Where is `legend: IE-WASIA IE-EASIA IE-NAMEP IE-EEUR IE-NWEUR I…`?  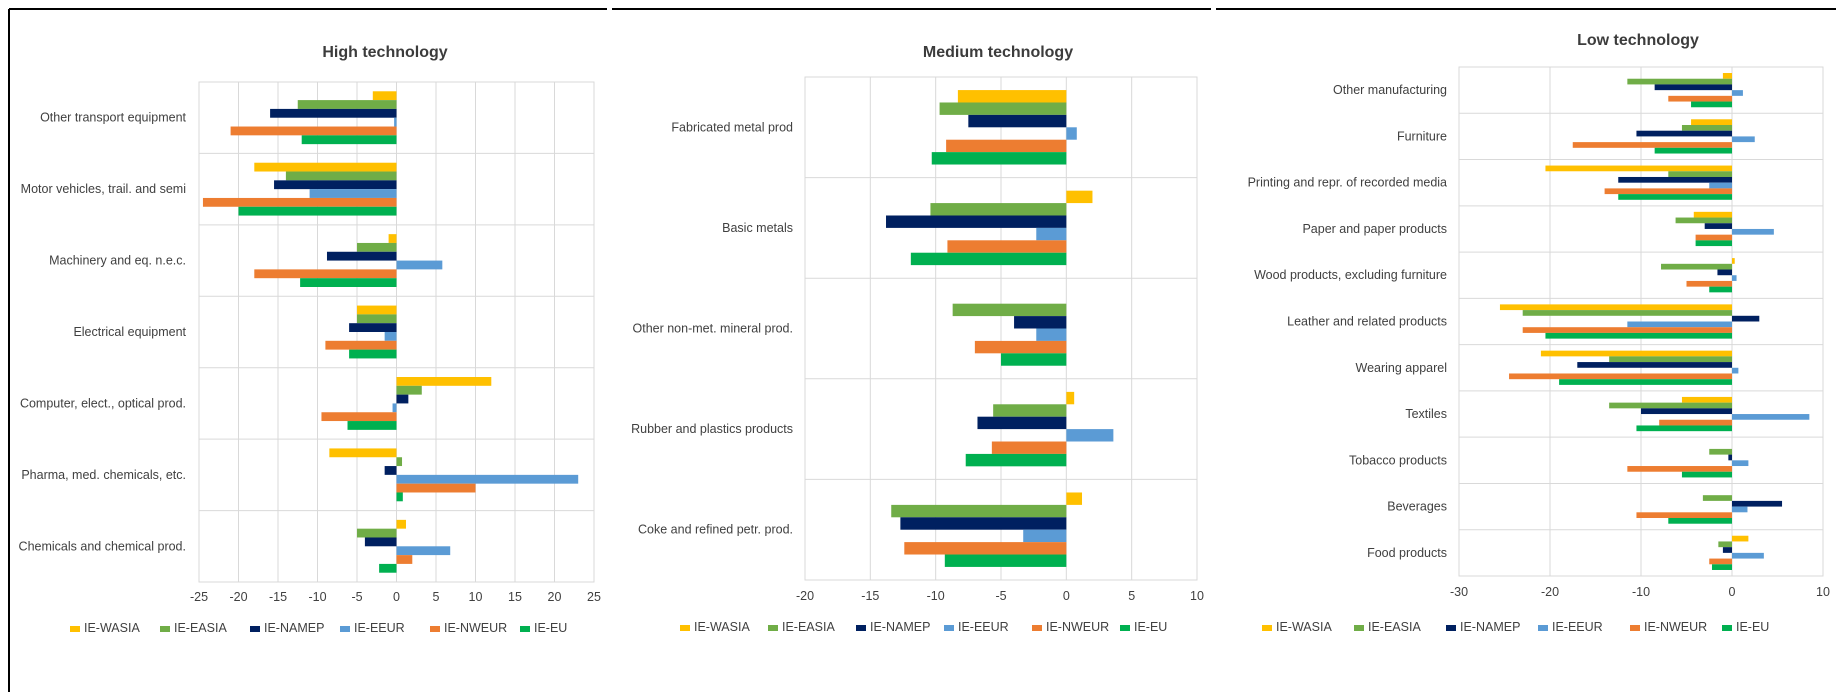
legend: IE-WASIA IE-EASIA IE-NAMEP IE-EEUR IE-NWEUR I… is located at coordinates (318, 628).